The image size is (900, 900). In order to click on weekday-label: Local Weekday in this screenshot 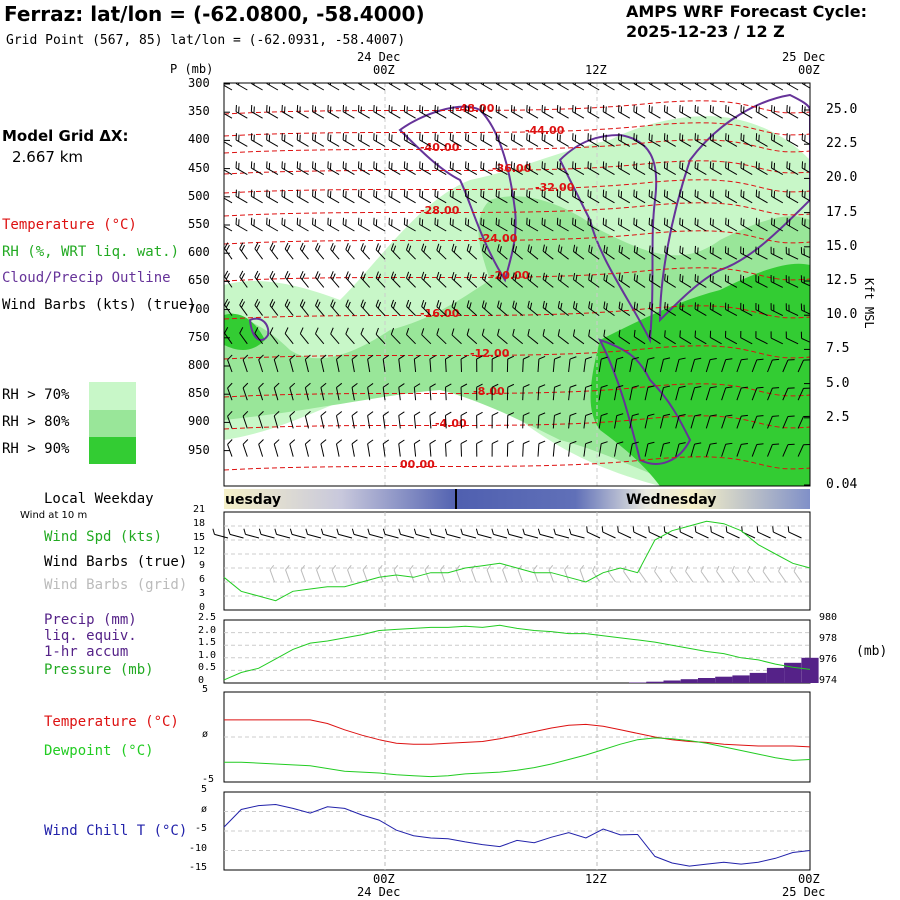, I will do `click(99, 499)`.